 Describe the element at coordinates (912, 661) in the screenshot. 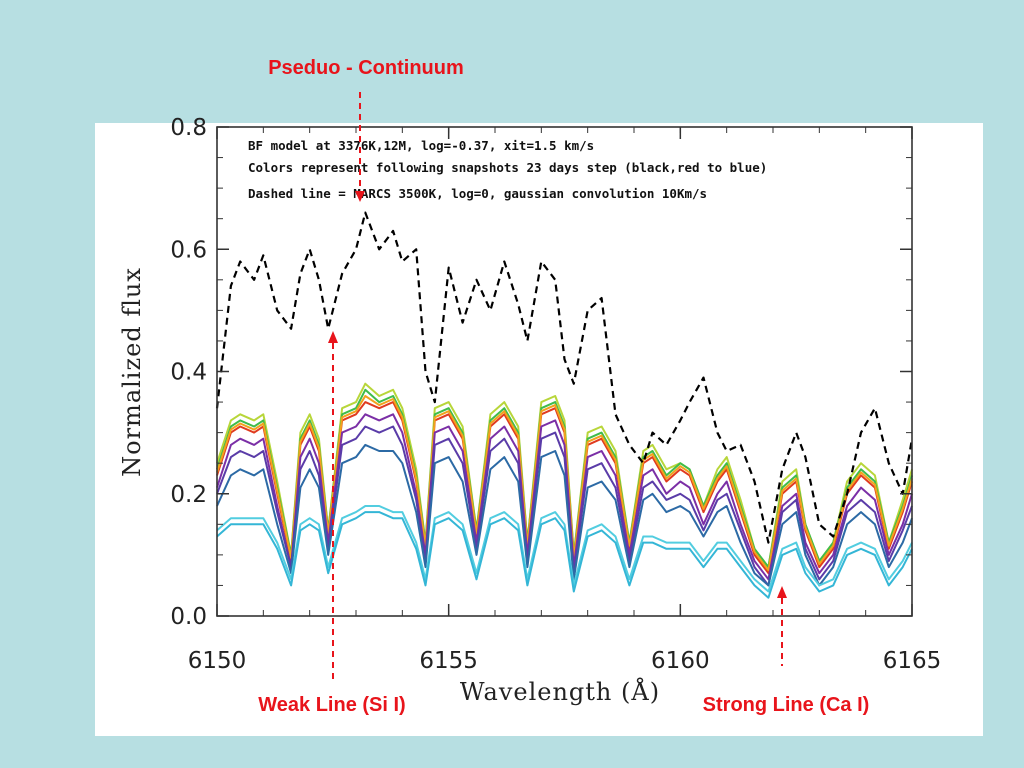

I see `x-tick-label: 6165` at that location.